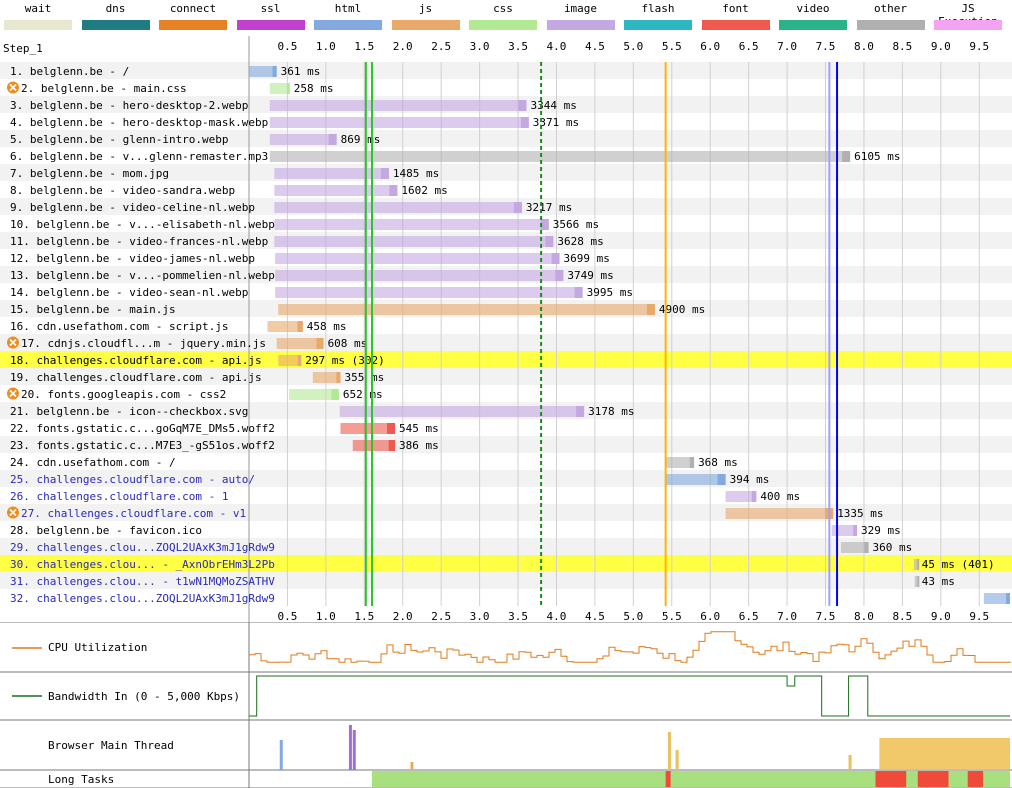 Image resolution: width=1012 pixels, height=788 pixels. I want to click on request-label: 30. challenges.clou... - _AxnObrEHm3L2Pb, so click(142, 564).